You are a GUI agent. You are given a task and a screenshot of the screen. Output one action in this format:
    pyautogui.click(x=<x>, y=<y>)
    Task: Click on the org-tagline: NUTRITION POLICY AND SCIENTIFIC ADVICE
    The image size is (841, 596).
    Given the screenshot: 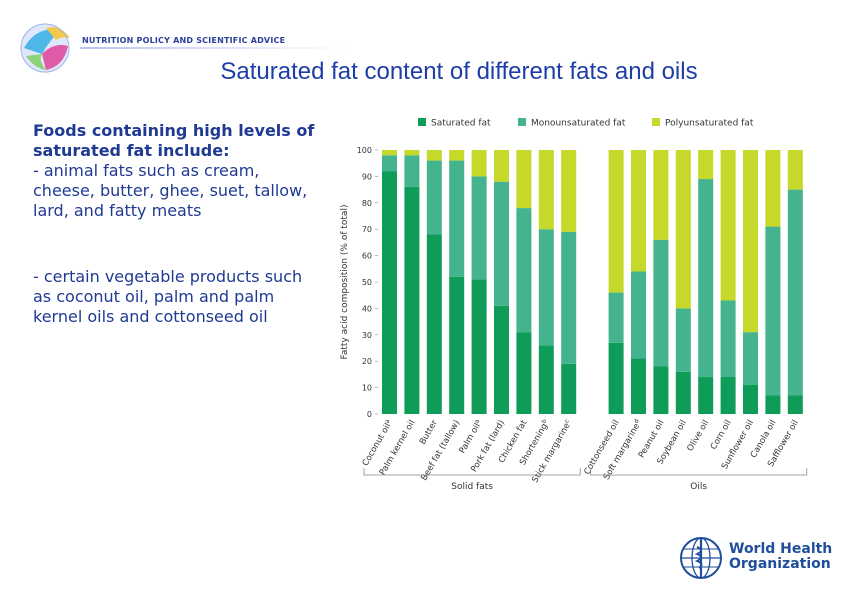 What is the action you would take?
    pyautogui.click(x=184, y=40)
    